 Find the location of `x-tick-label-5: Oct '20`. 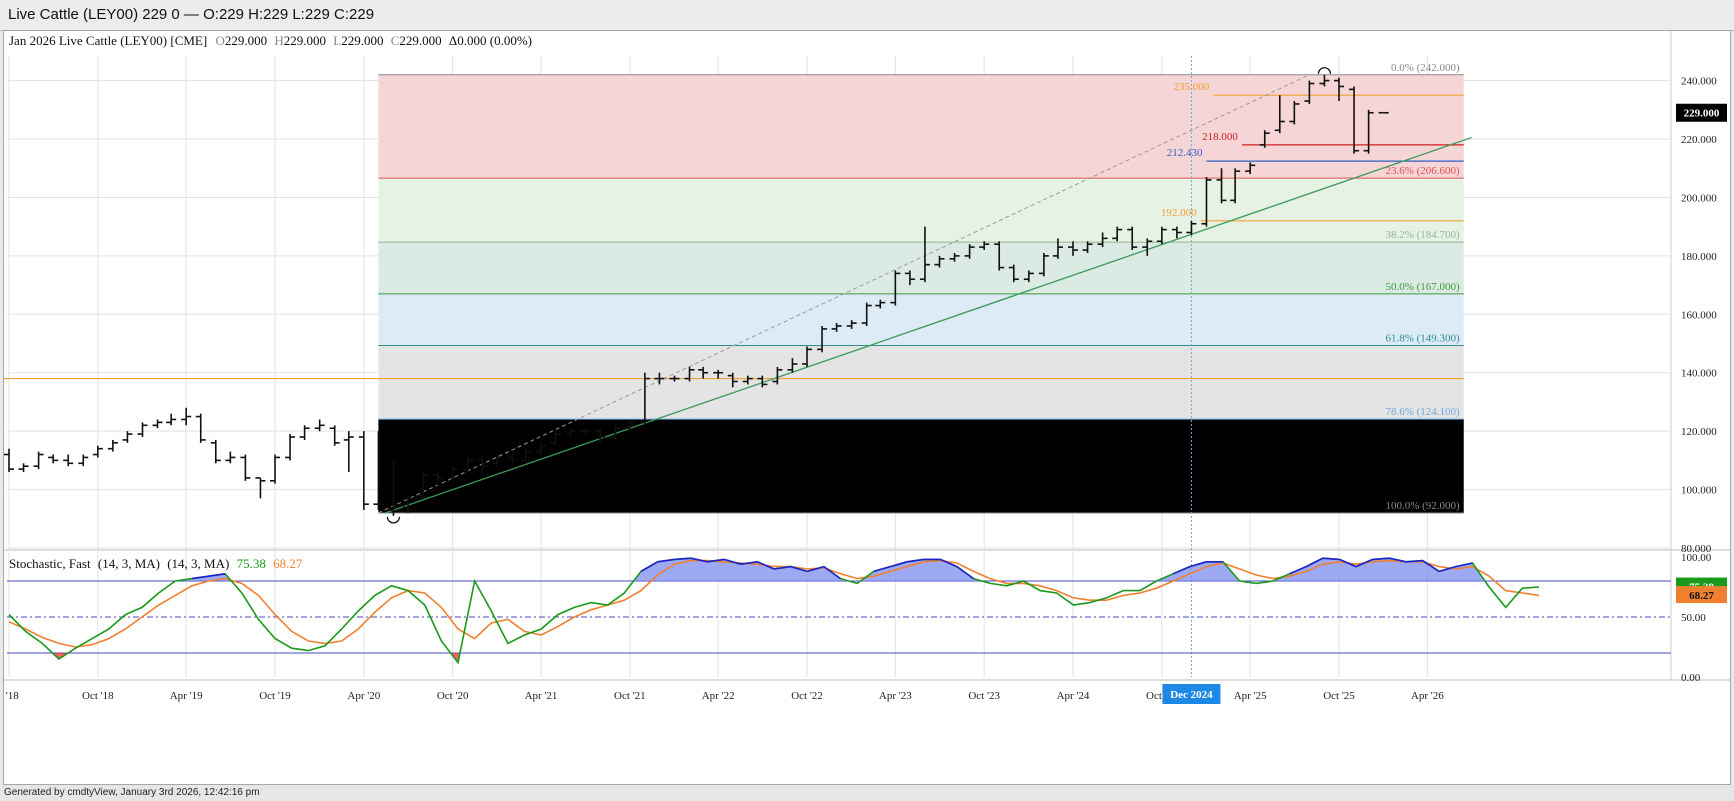

x-tick-label-5: Oct '20 is located at coordinates (453, 696).